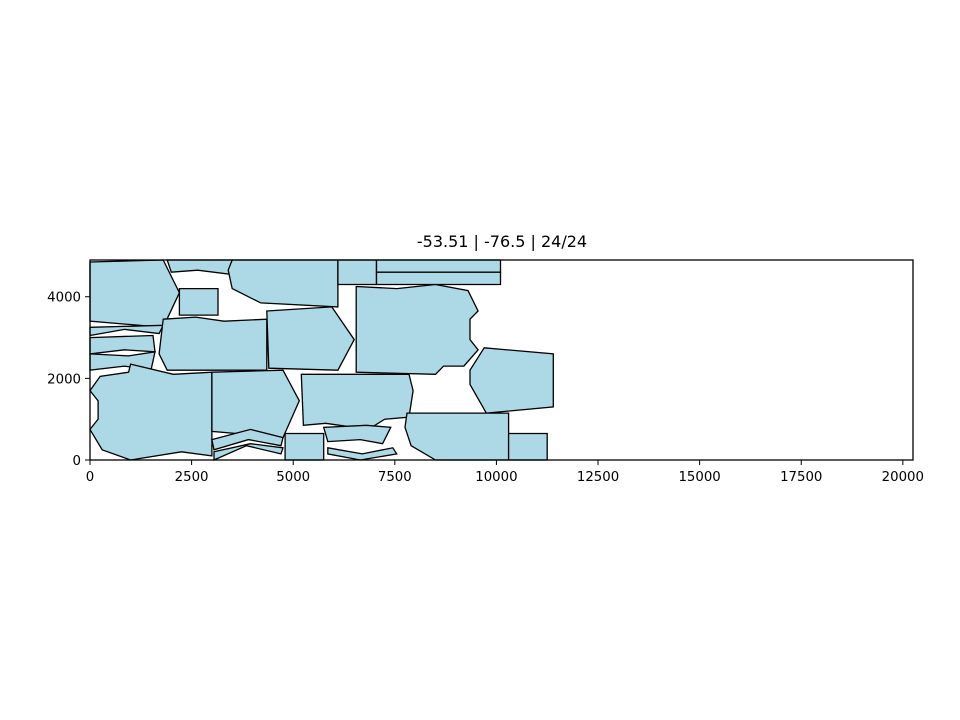 The width and height of the screenshot is (960, 720). What do you see at coordinates (77, 461) in the screenshot?
I see `y-tick-label: 0` at bounding box center [77, 461].